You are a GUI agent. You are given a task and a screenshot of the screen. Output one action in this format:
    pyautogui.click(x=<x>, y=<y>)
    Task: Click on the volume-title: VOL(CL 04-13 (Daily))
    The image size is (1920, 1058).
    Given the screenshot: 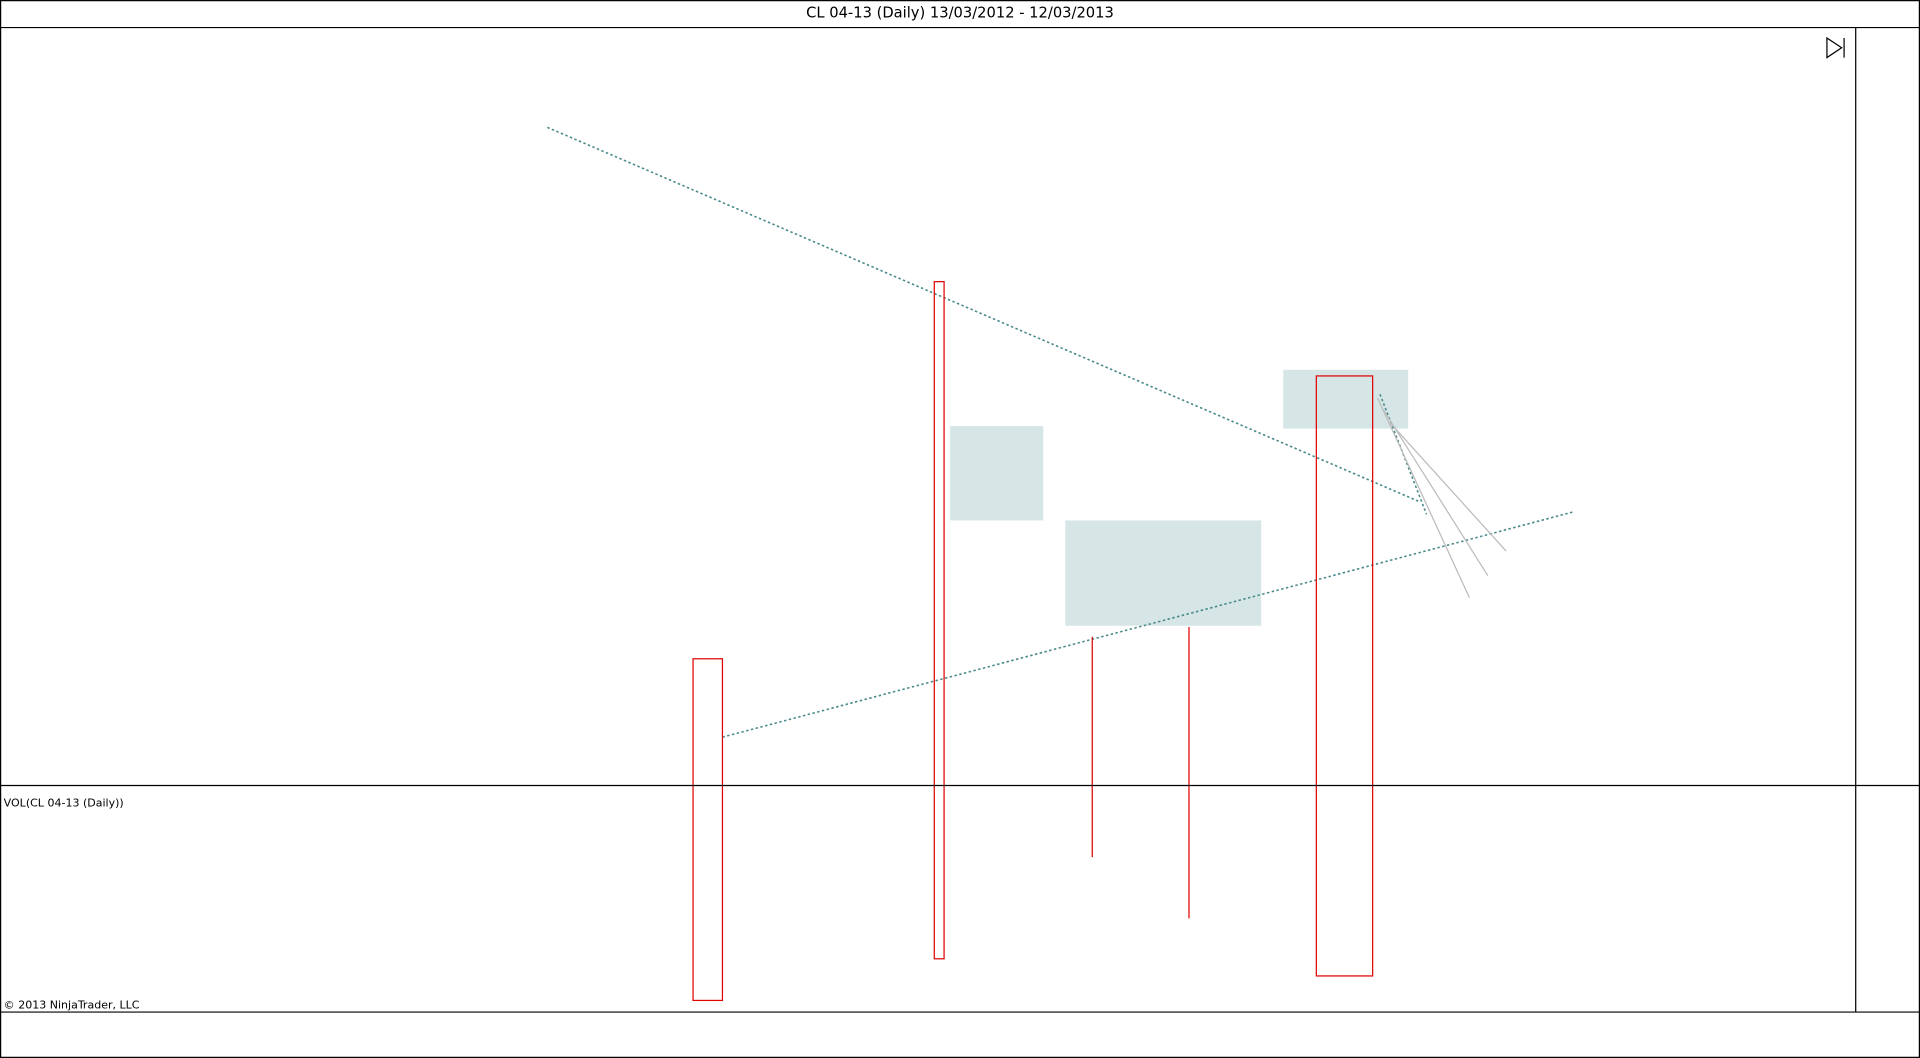 What is the action you would take?
    pyautogui.click(x=64, y=802)
    